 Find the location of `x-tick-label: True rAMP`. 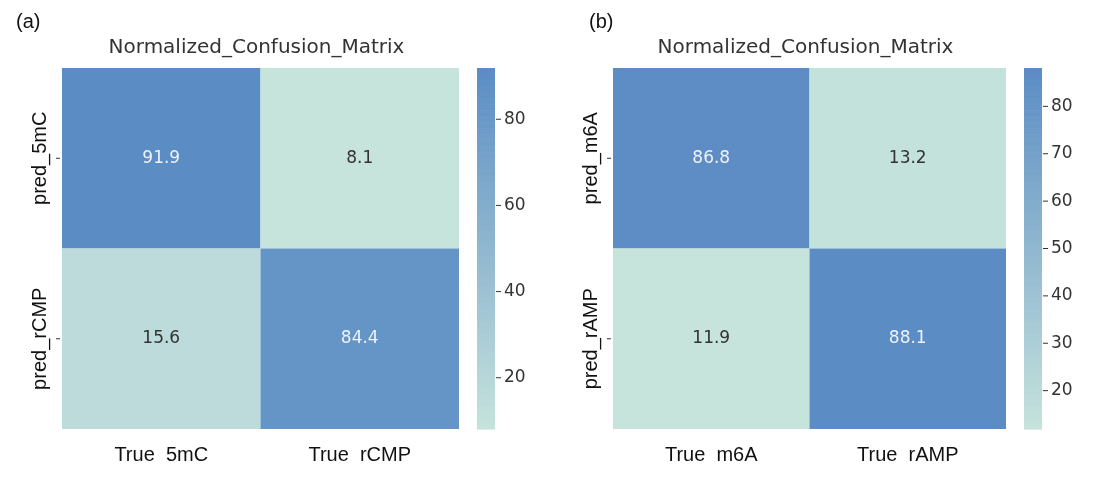

x-tick-label: True rAMP is located at coordinates (908, 453).